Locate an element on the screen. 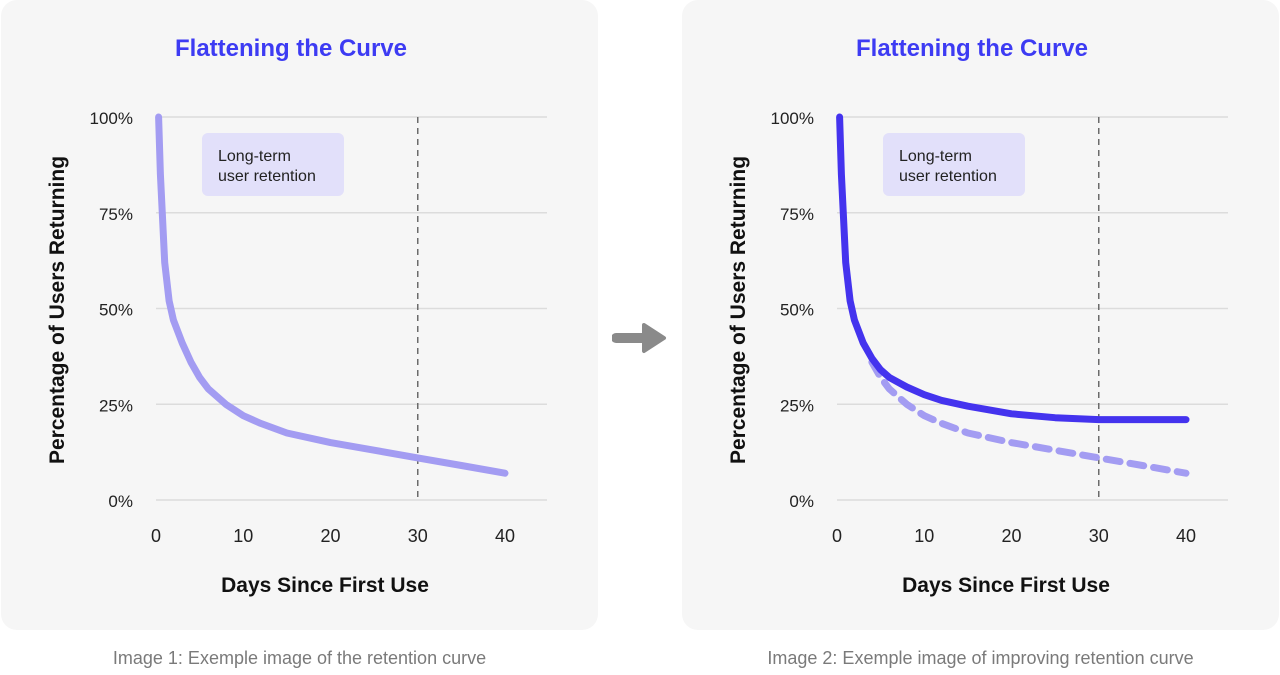 The image size is (1280, 675). series-line-original-retention is located at coordinates (1029, 417).